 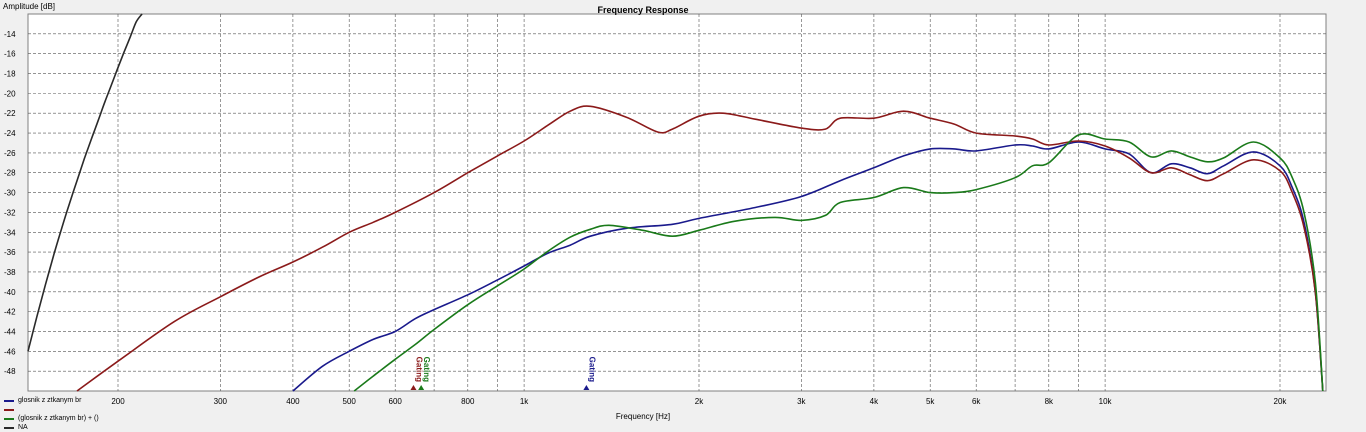 I want to click on x-tick-labels: 200 300 400 500 600 800 1k 2k 3k 4k 5k 6k 8k 10k 20k, so click(x=699, y=401).